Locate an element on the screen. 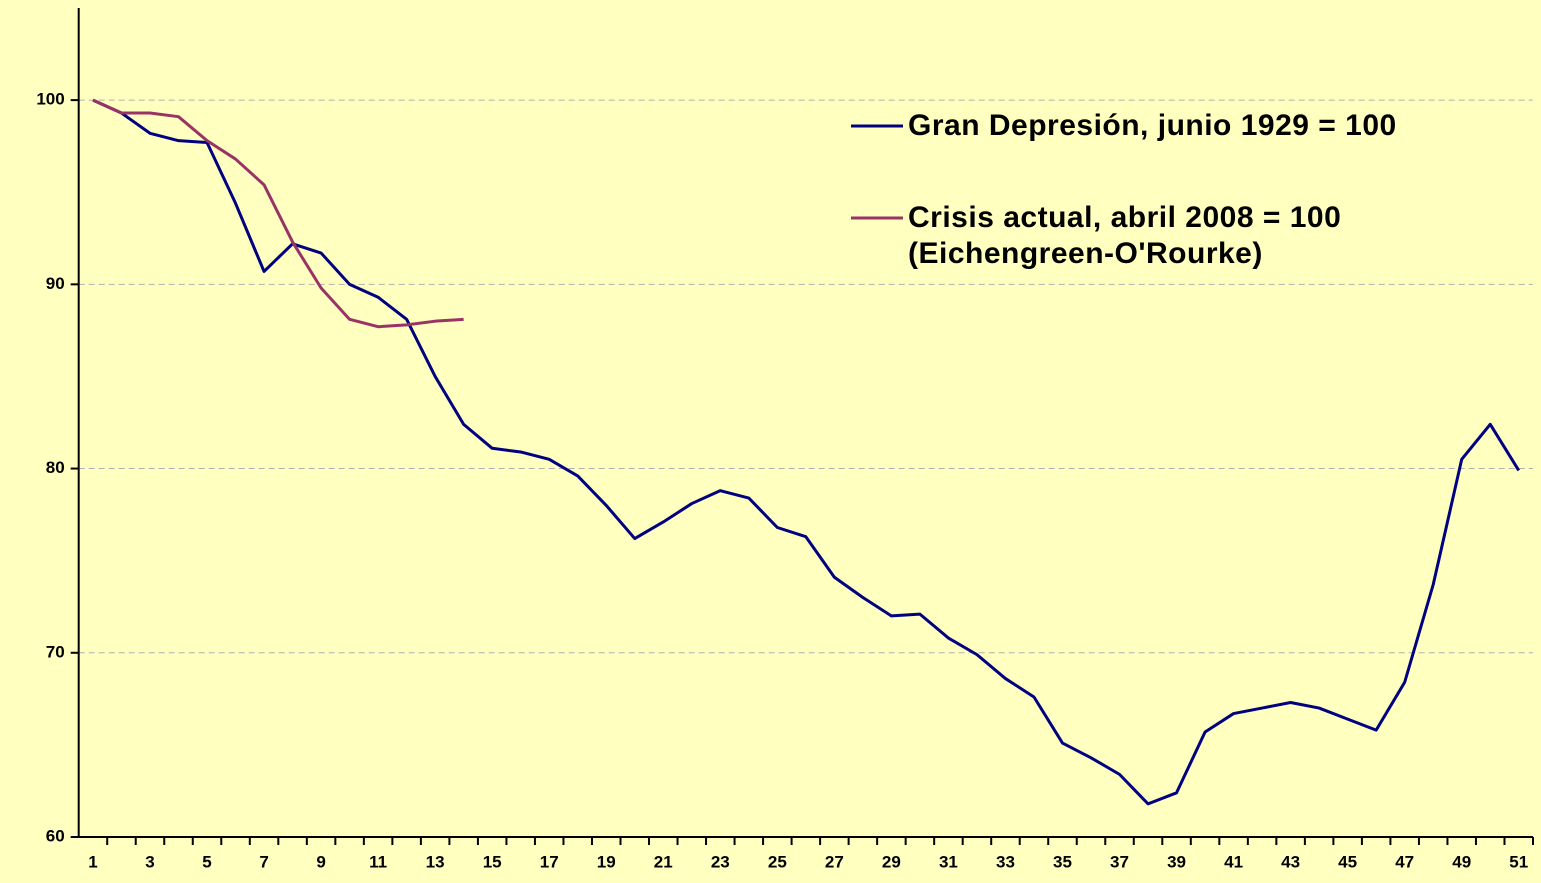 Image resolution: width=1541 pixels, height=883 pixels. x-tick-label: 29 is located at coordinates (891, 861).